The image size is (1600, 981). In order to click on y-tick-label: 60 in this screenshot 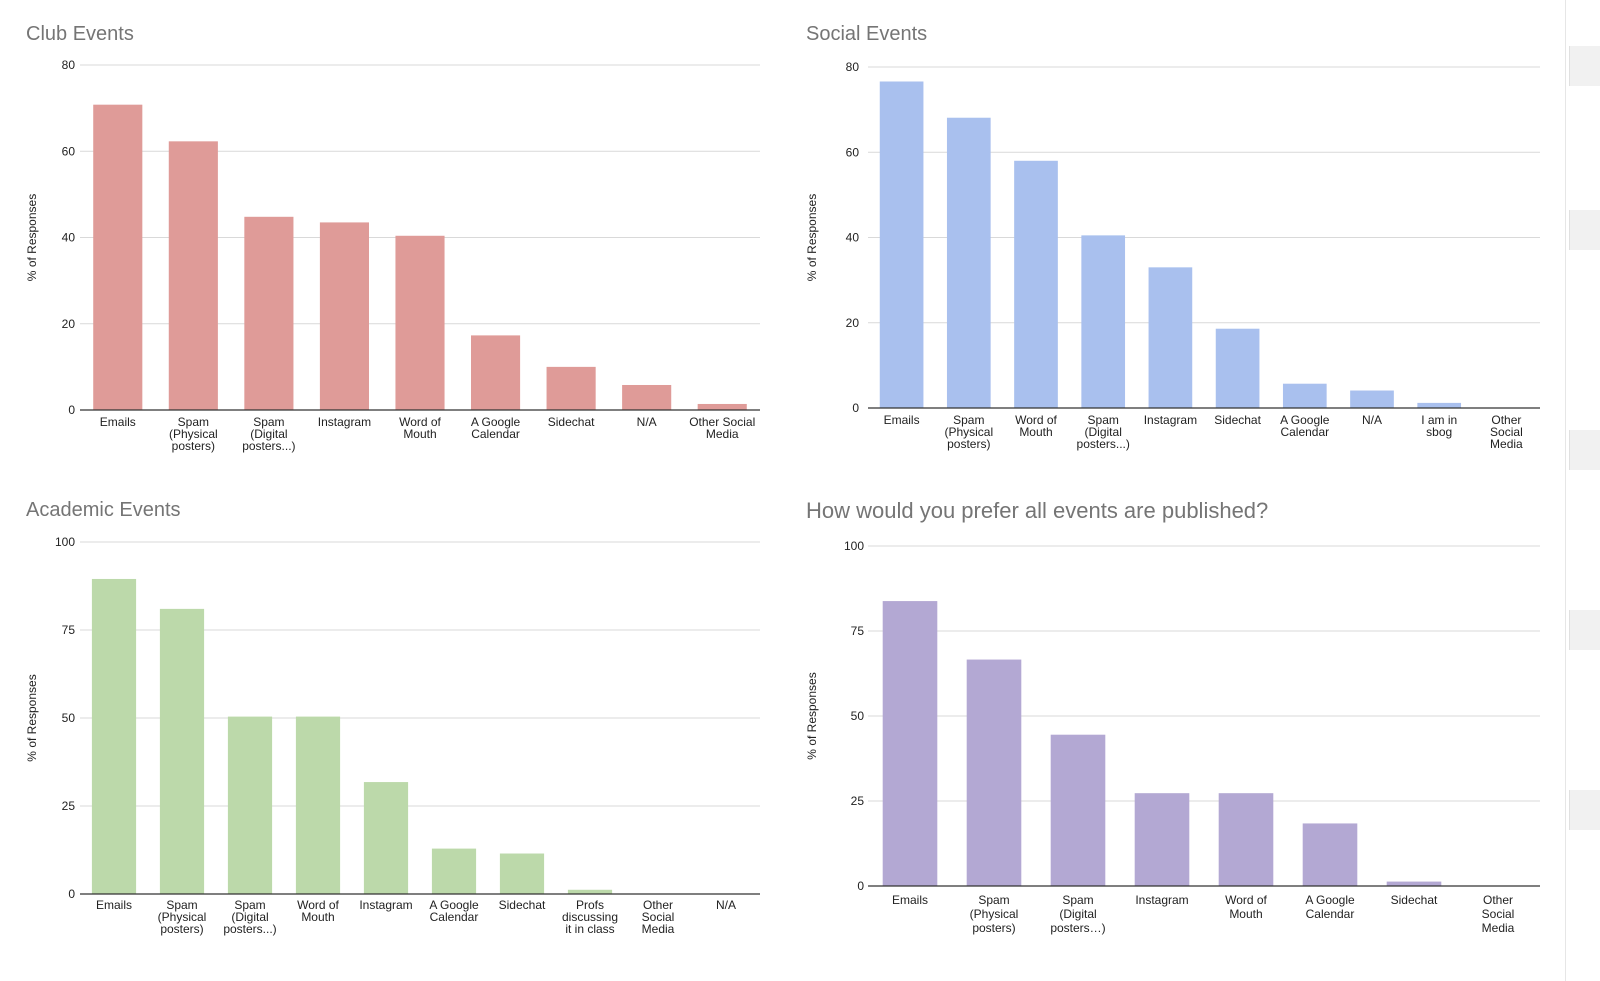, I will do `click(69, 151)`.